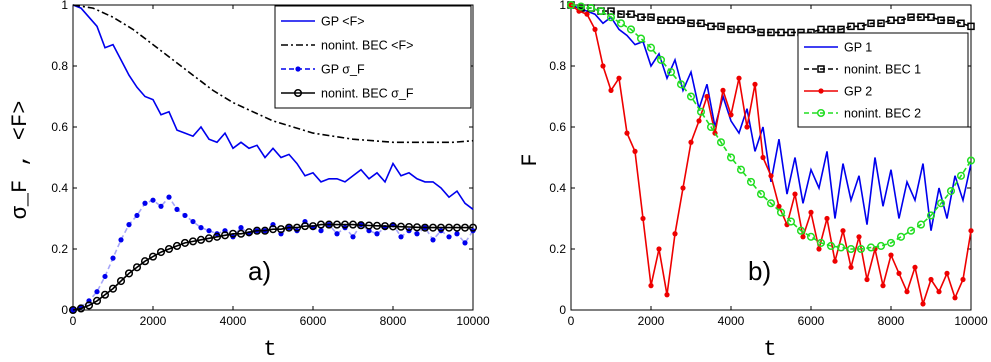 The width and height of the screenshot is (991, 362). What do you see at coordinates (971, 321) in the screenshot?
I see `x-tick-label: 10000` at bounding box center [971, 321].